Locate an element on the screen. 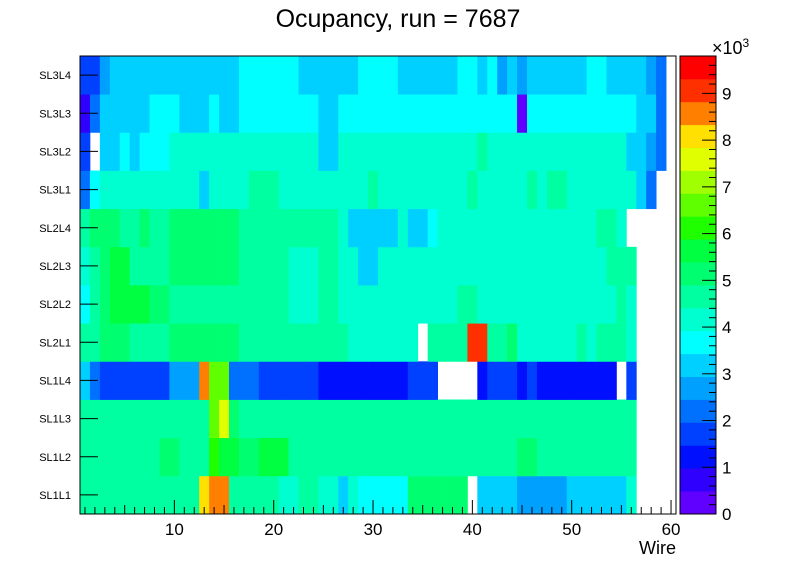  z-tick-label: 9 is located at coordinates (726, 93).